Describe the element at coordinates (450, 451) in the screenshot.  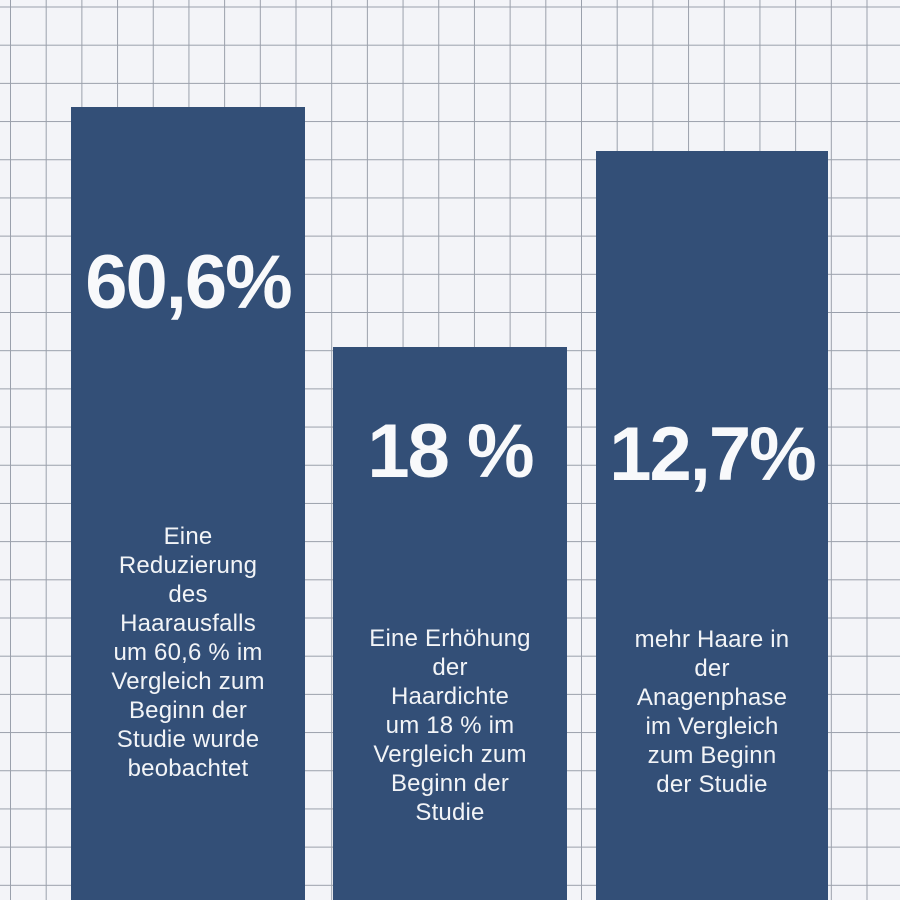
I see `bar-value-label: 18 %` at that location.